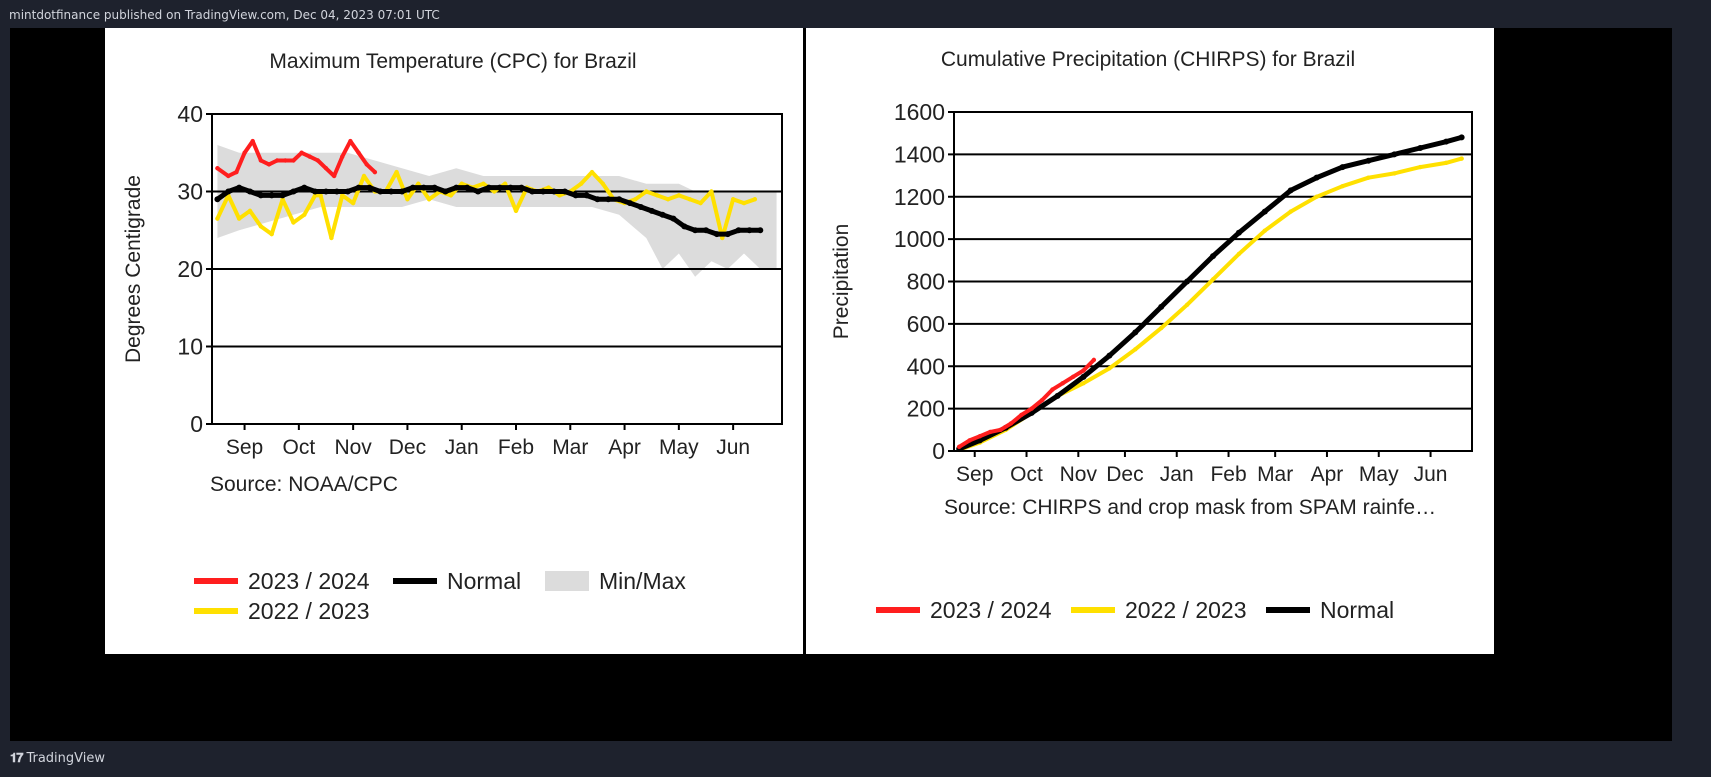 This screenshot has height=777, width=1711. What do you see at coordinates (497, 211) in the screenshot?
I see `min-max-band` at bounding box center [497, 211].